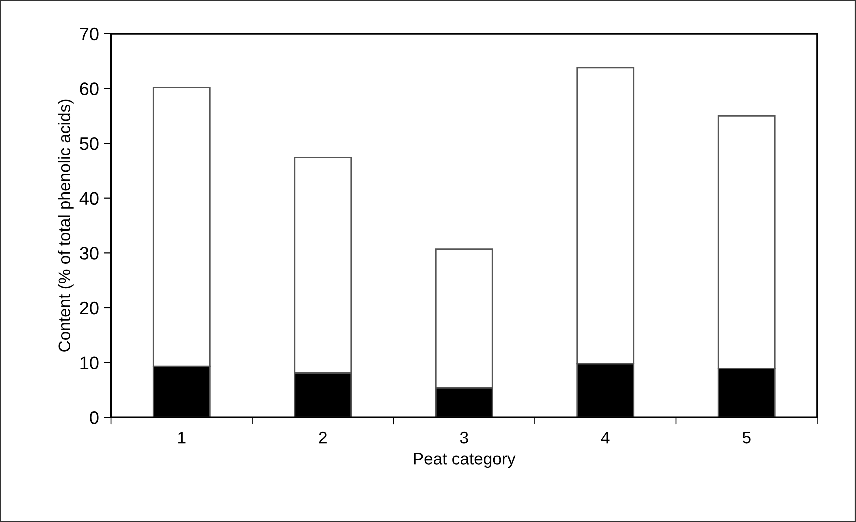  Describe the element at coordinates (89, 89) in the screenshot. I see `y-tick-label: 60` at that location.